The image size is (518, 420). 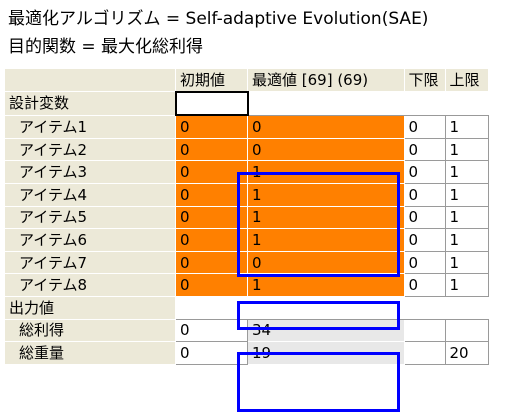 I want to click on table-row: アイテム3 0 1 0 1, so click(x=246, y=172).